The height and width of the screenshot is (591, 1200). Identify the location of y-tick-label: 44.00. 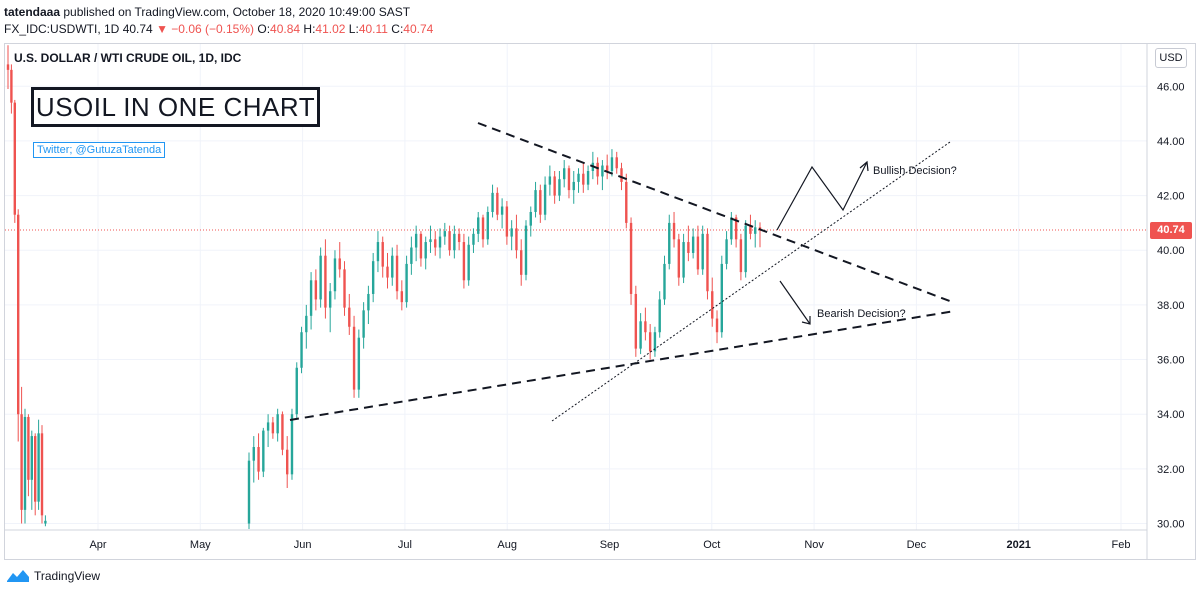
(1171, 142).